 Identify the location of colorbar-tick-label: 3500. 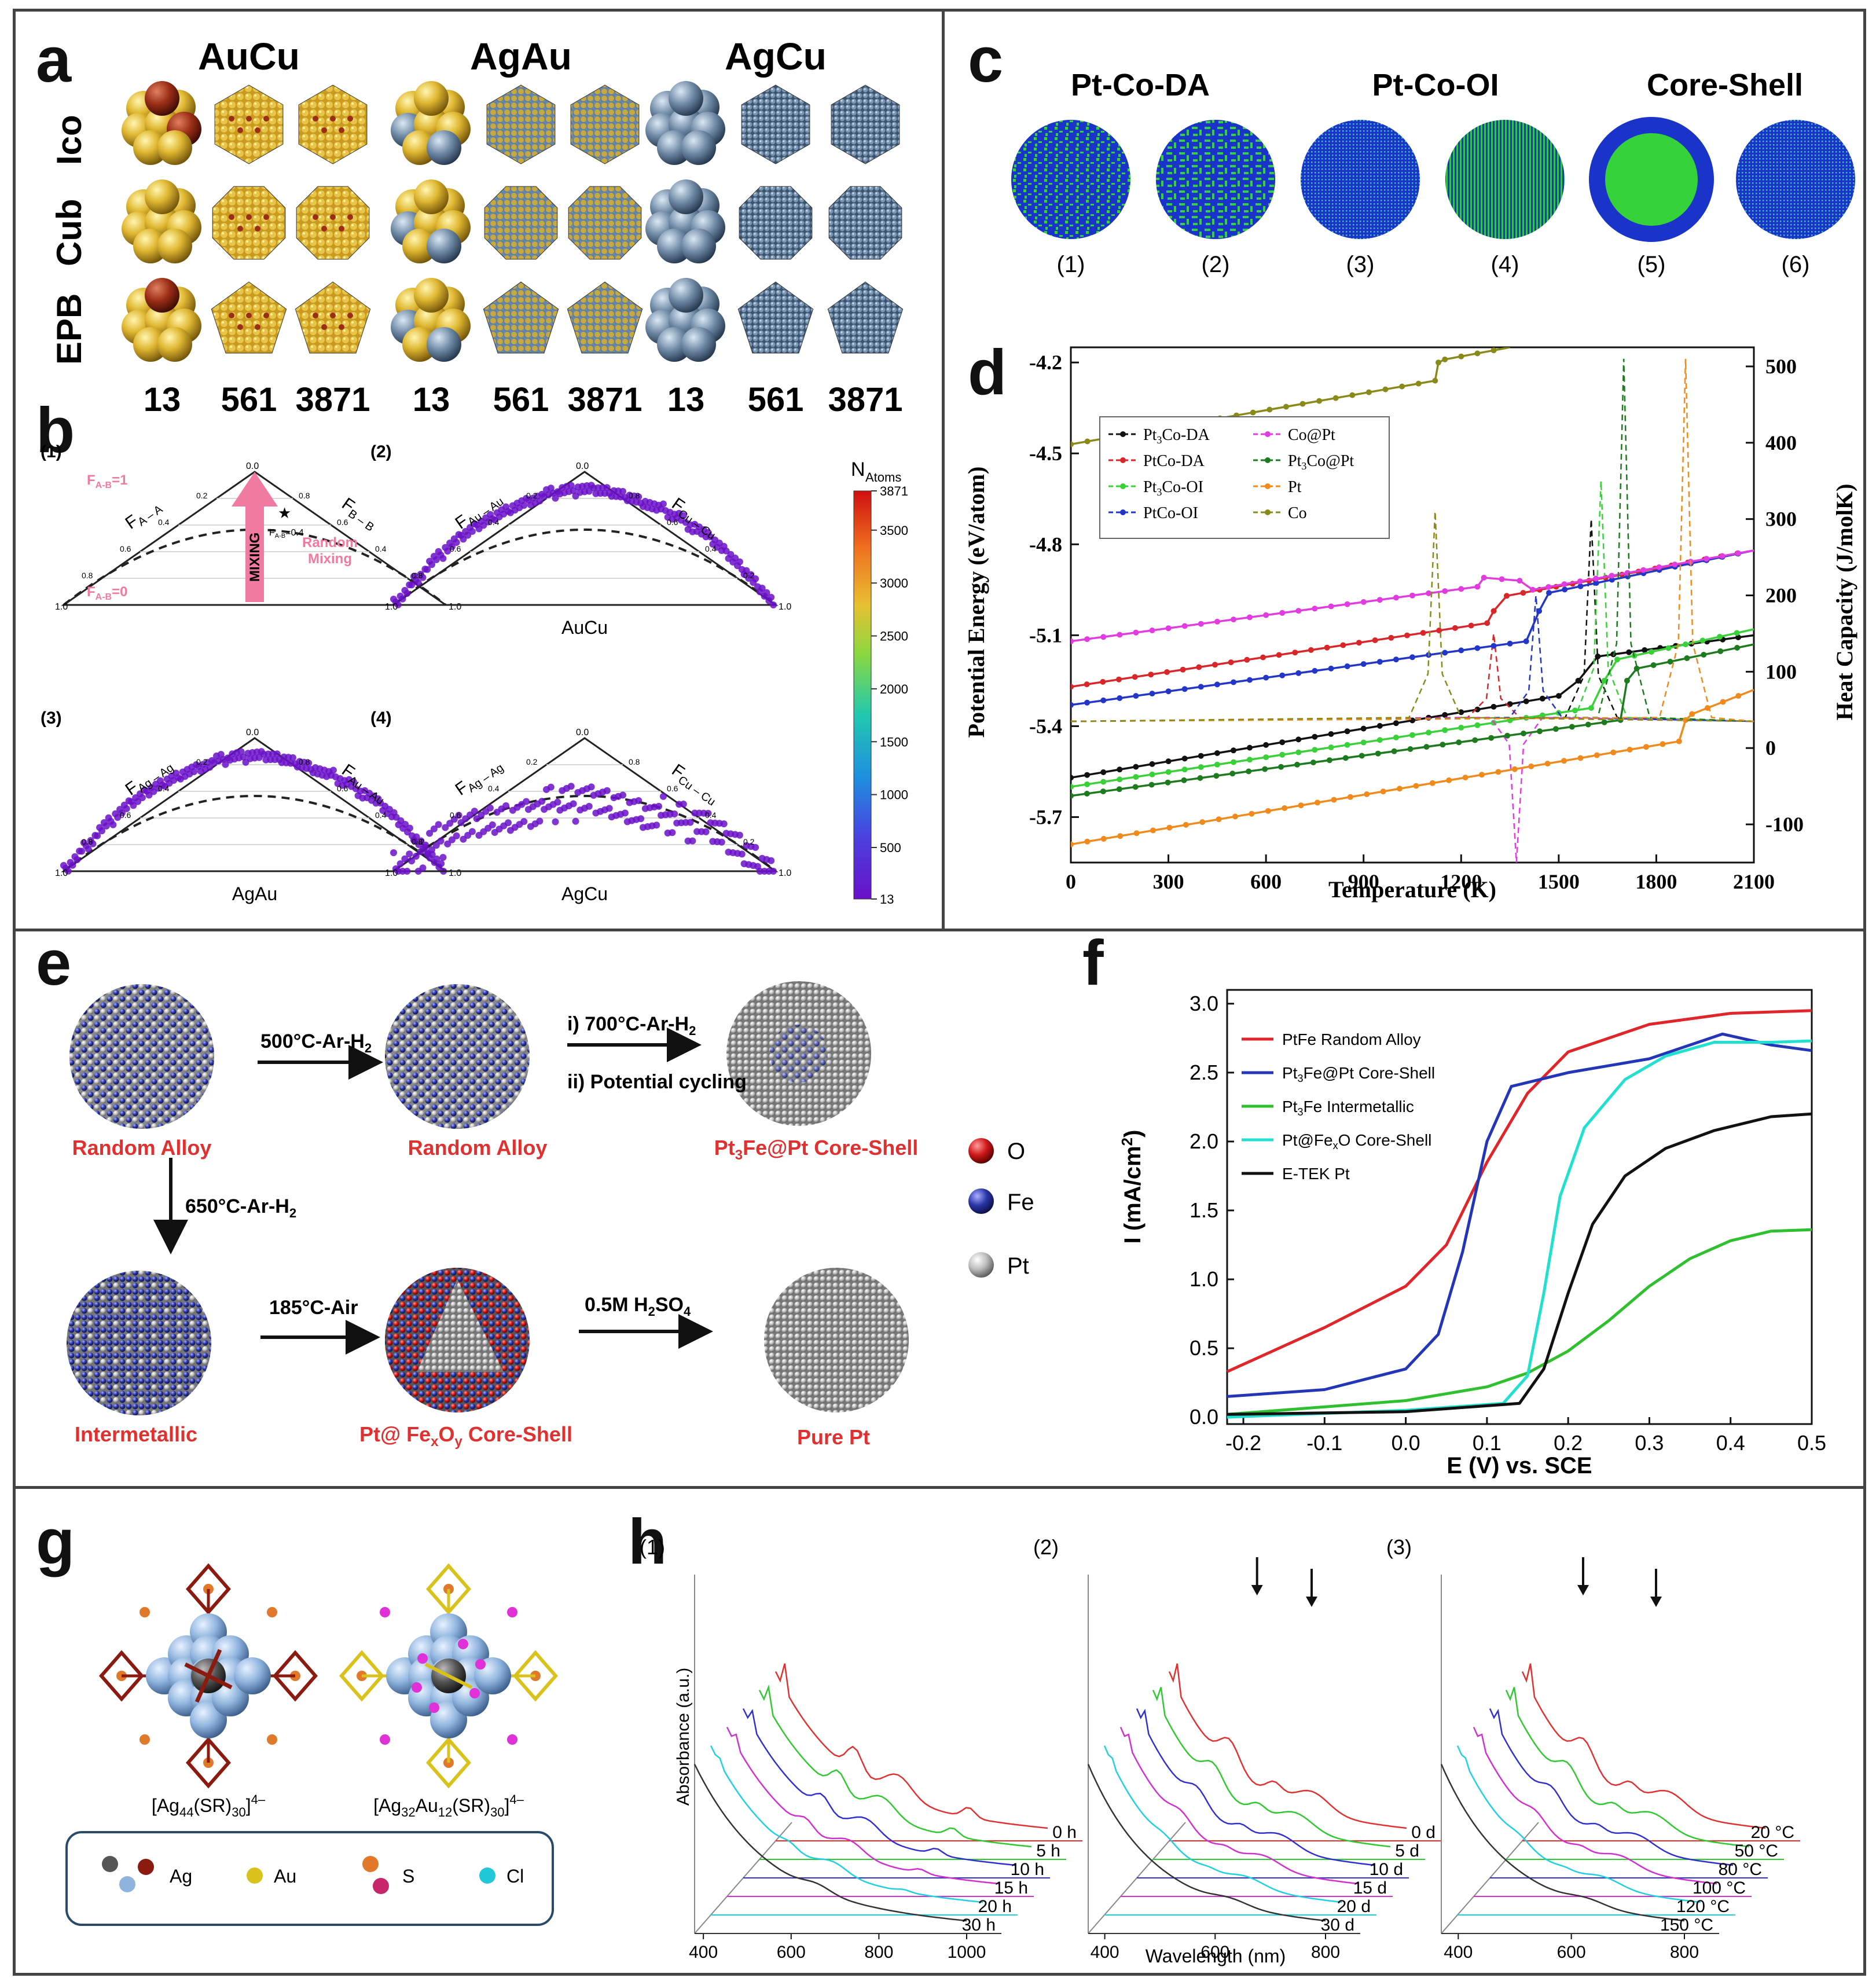
(894, 530).